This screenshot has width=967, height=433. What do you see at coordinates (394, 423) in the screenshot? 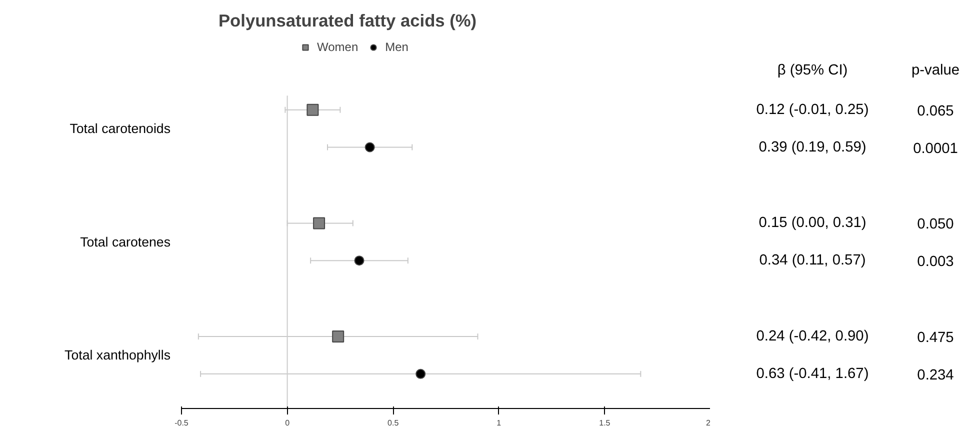
I see `x-tick-label: 0.5` at bounding box center [394, 423].